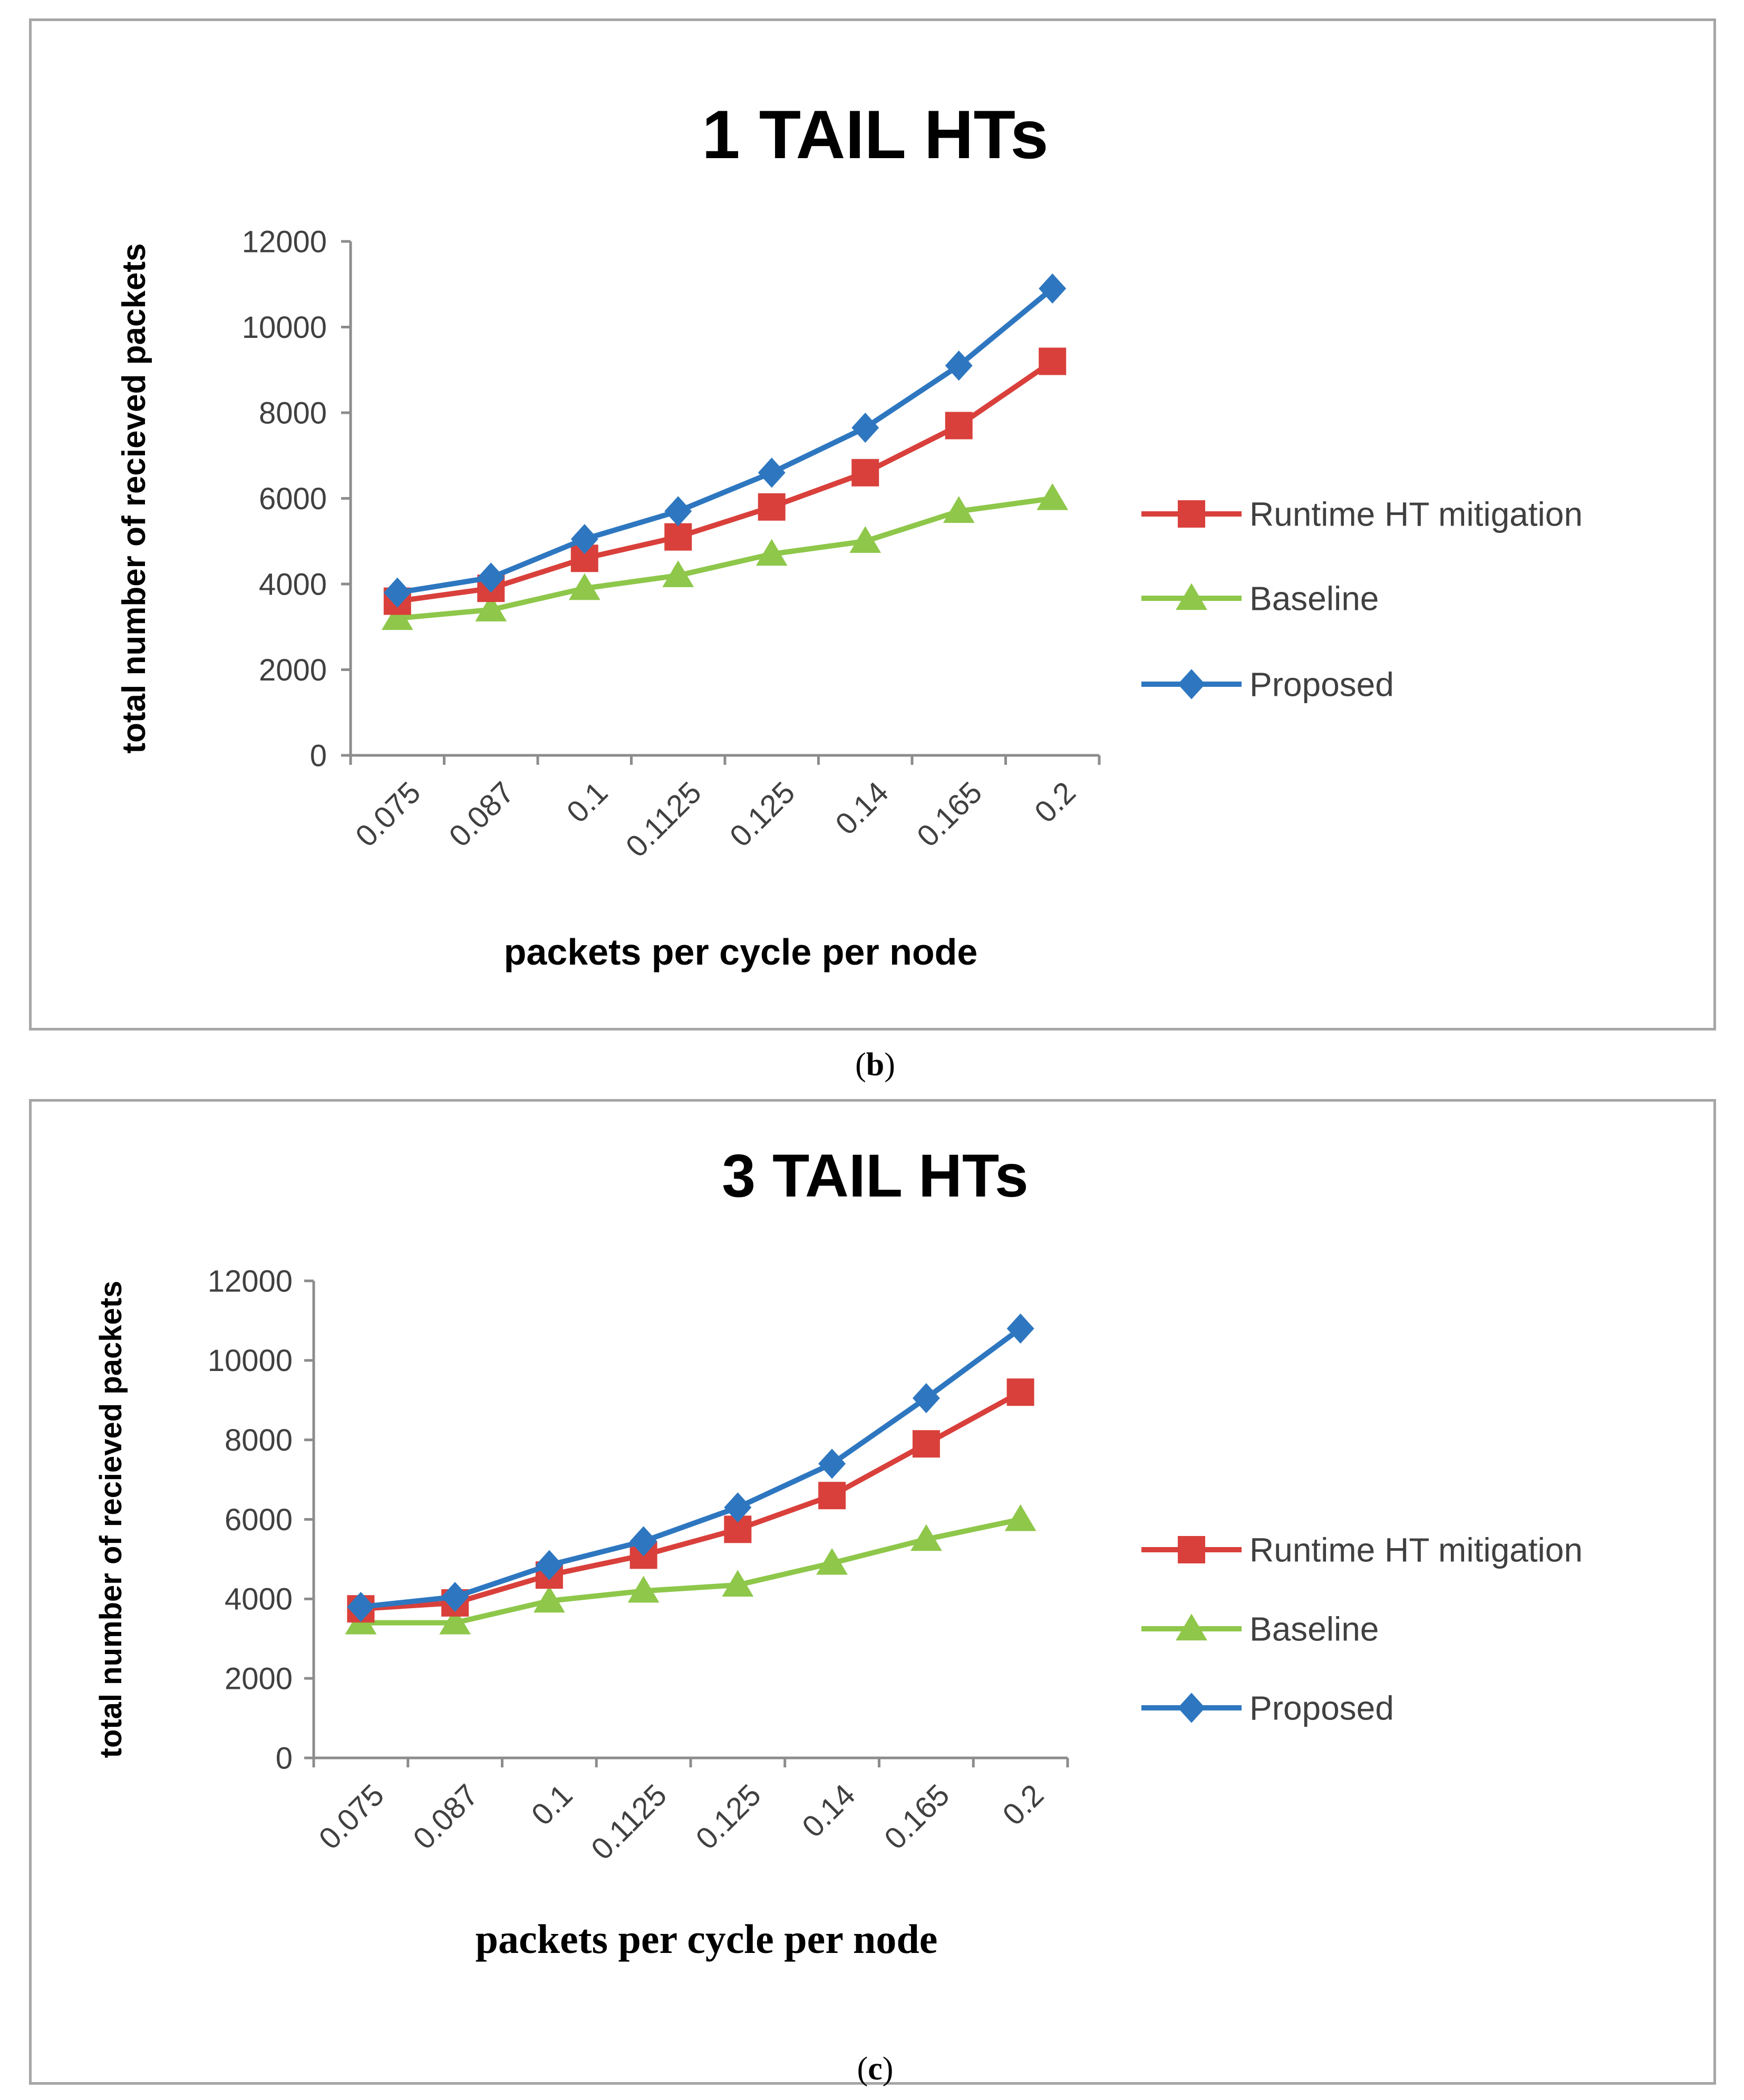  I want to click on caption-b: (b), so click(875, 1065).